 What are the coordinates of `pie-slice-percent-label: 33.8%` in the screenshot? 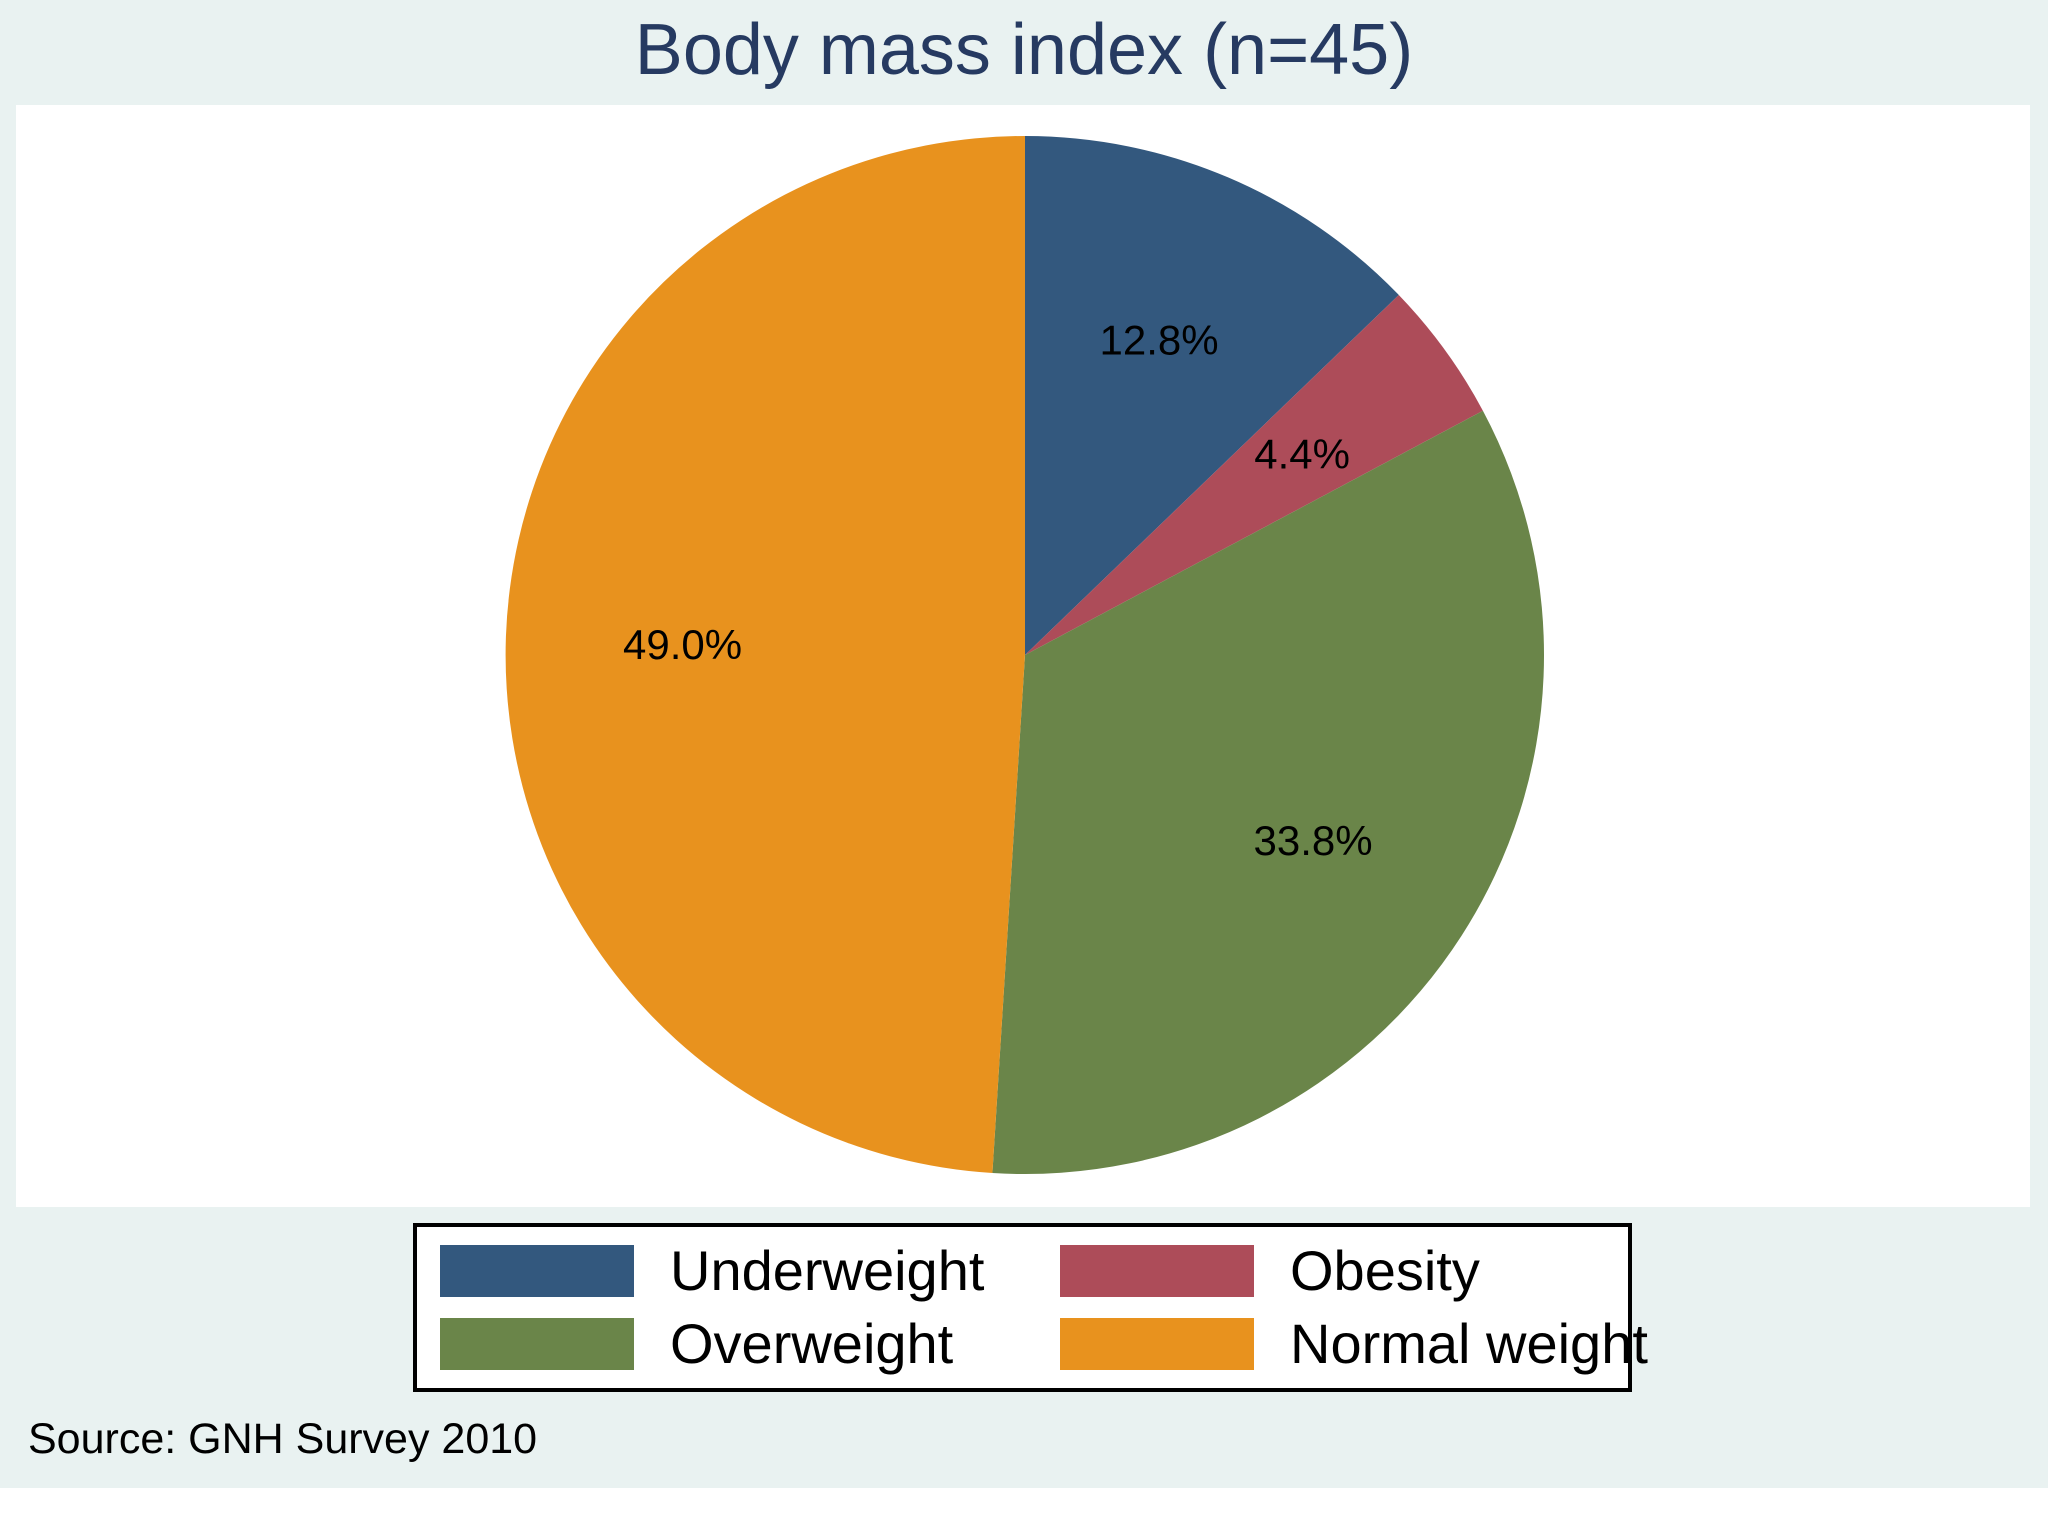 It's located at (1313, 840).